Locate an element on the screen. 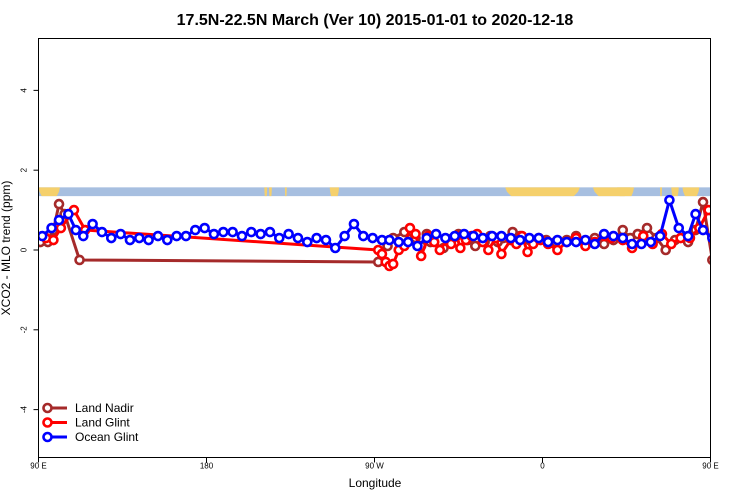  legend-item: Ocean Glint is located at coordinates (90, 437).